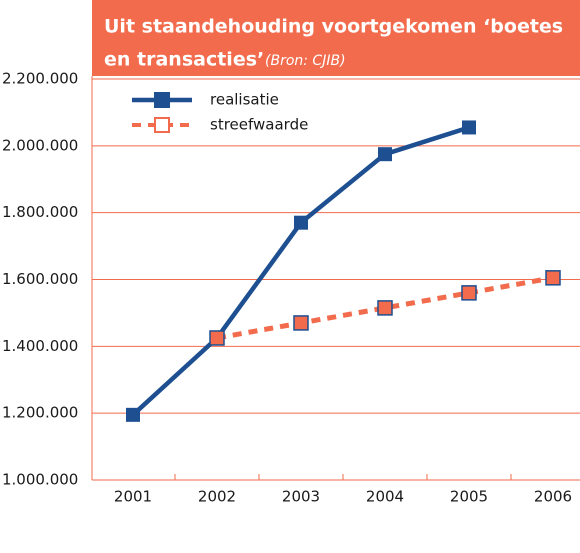 This screenshot has width=580, height=553. I want to click on y-tick-label: 1.400.000, so click(40, 346).